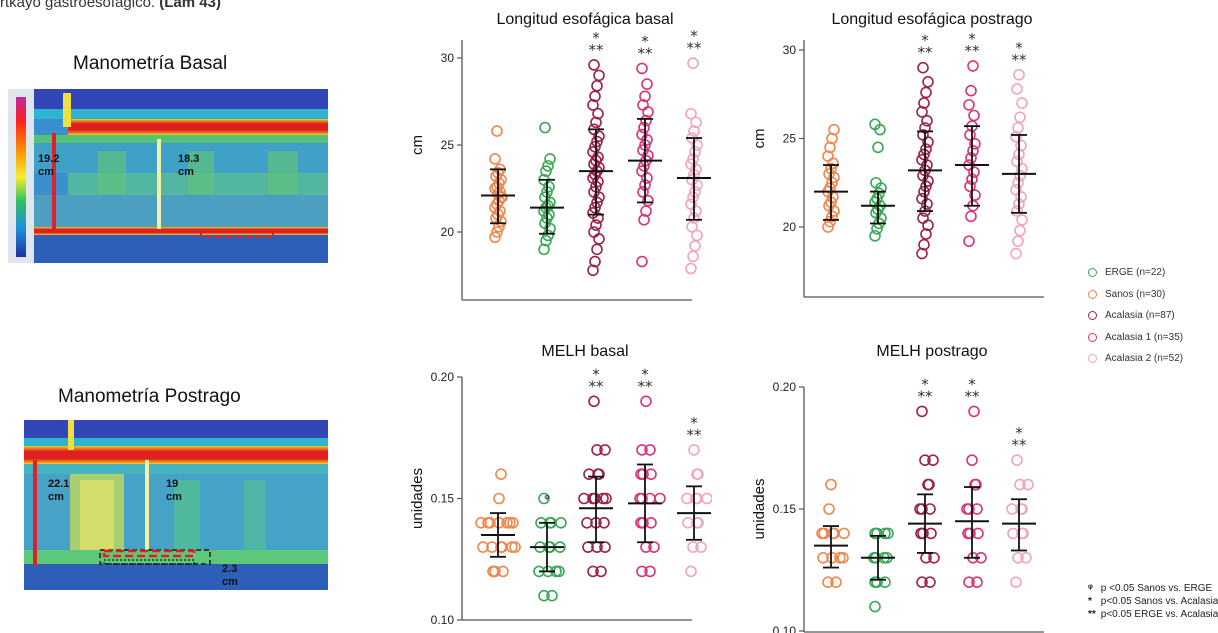  What do you see at coordinates (1135, 273) in the screenshot?
I see `legend-item: ERGE (n=22)` at bounding box center [1135, 273].